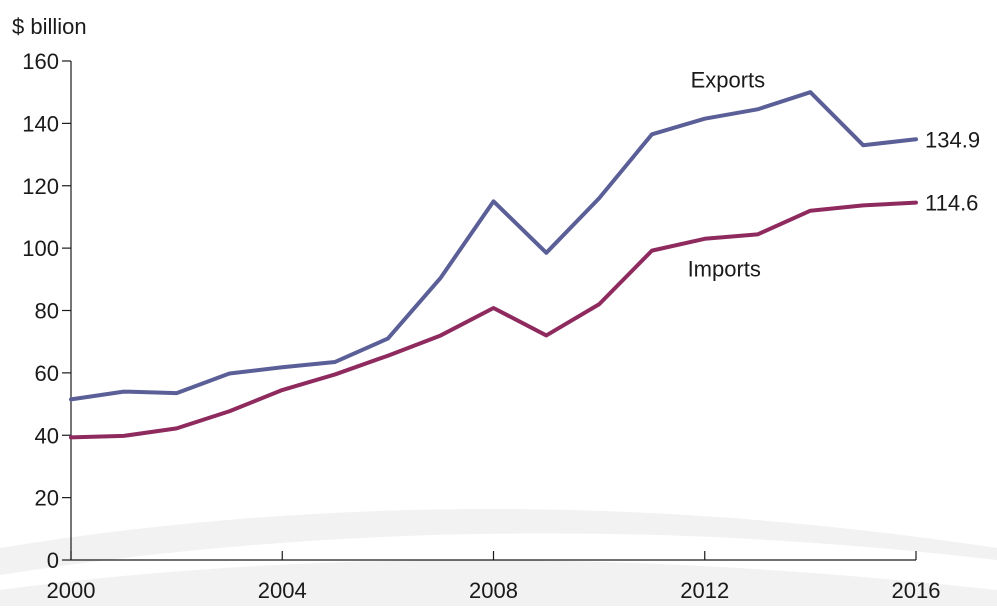 This screenshot has width=997, height=611. I want to click on x-tick-label: 2004, so click(282, 590).